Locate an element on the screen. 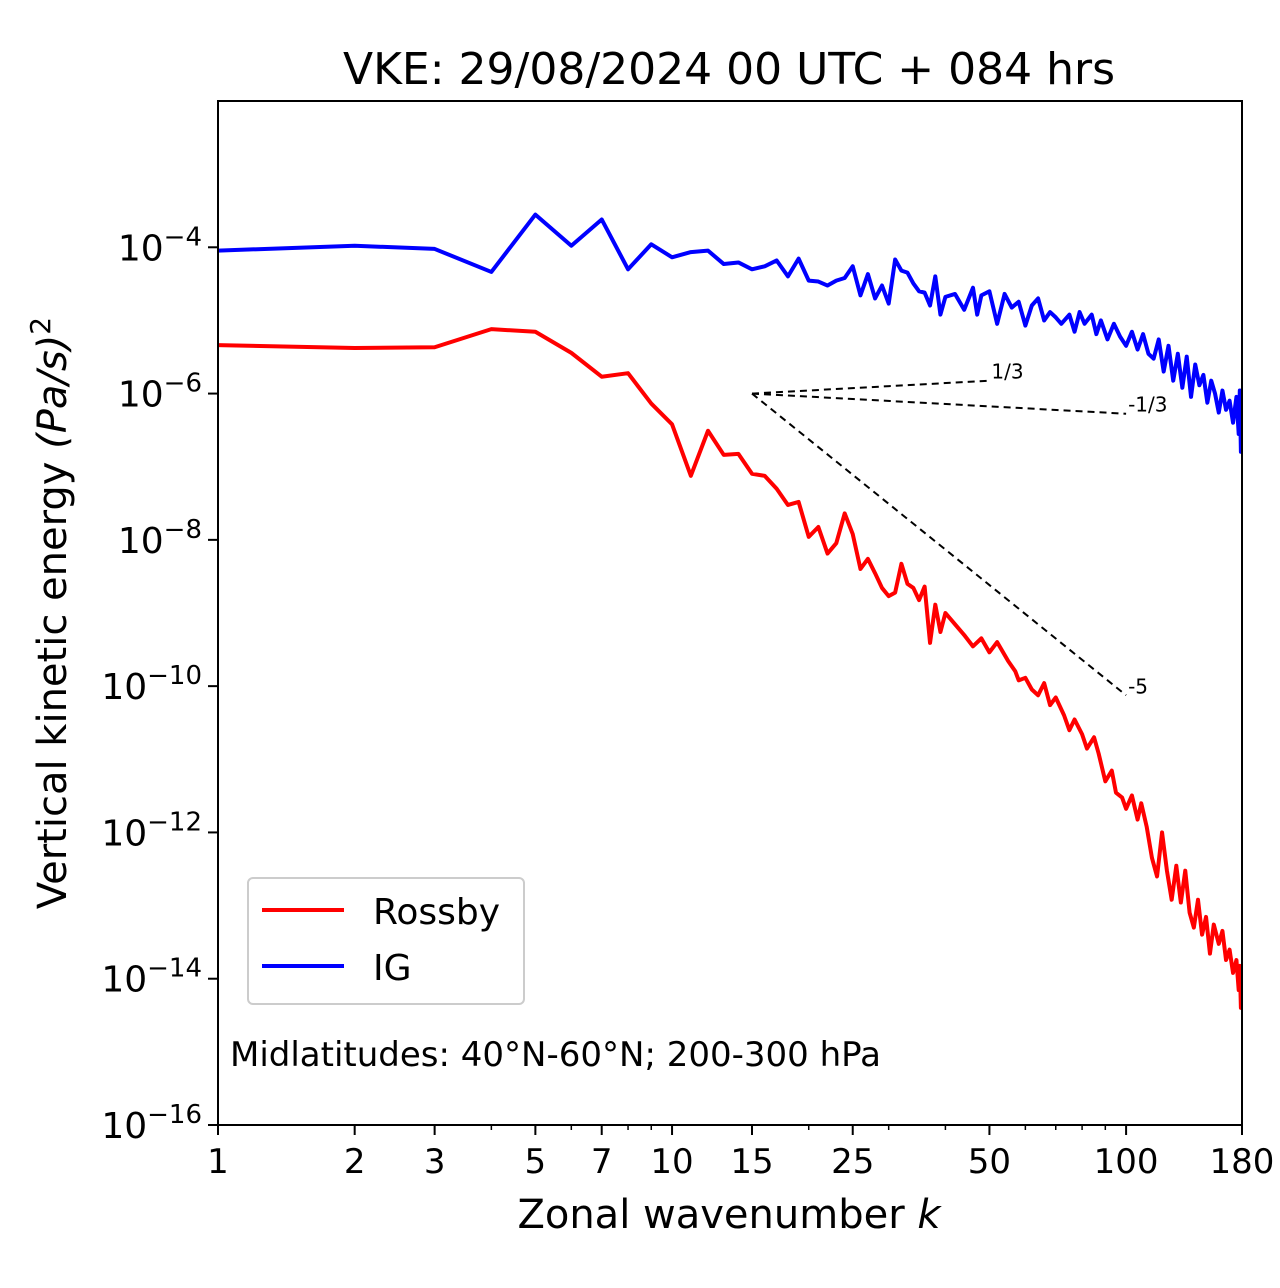 The width and height of the screenshot is (1280, 1288). y-tick-label: 10⁻¹⁰ is located at coordinates (151, 684).